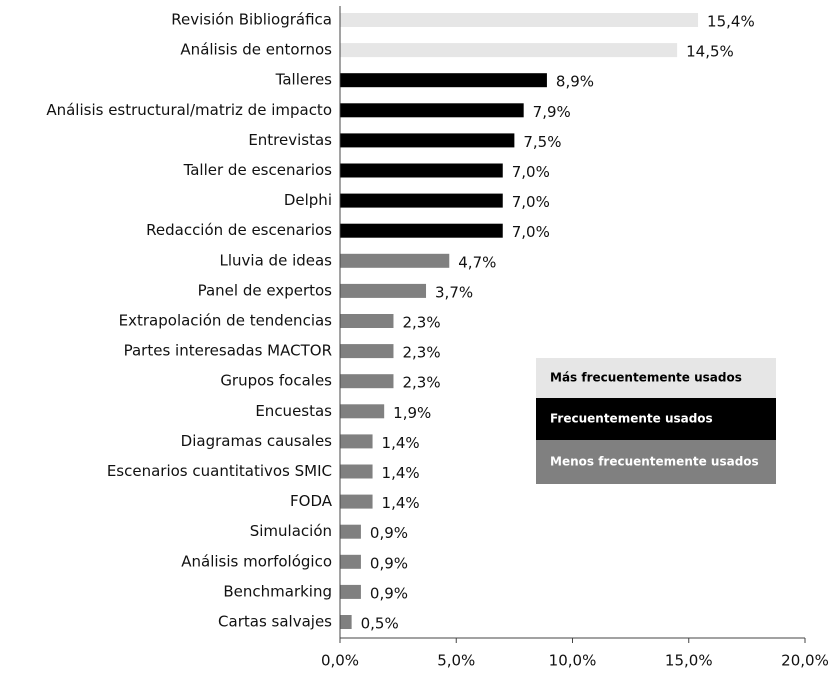 This screenshot has width=831, height=675. Describe the element at coordinates (275, 622) in the screenshot. I see `category-label: Cartas salvajes` at that location.